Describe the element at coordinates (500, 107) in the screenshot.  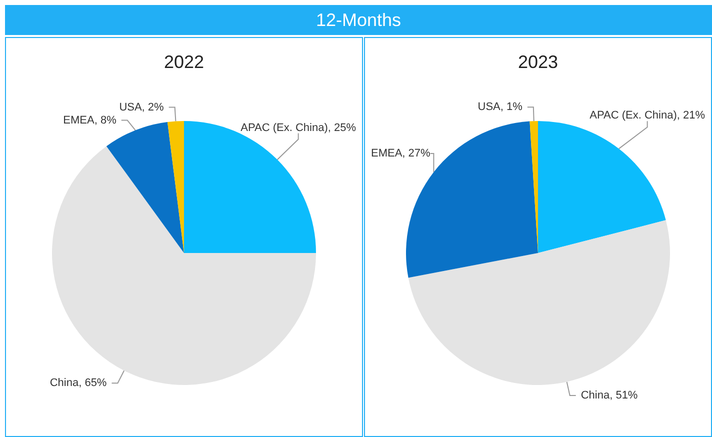
I see `slice-label: USA, 1%` at that location.